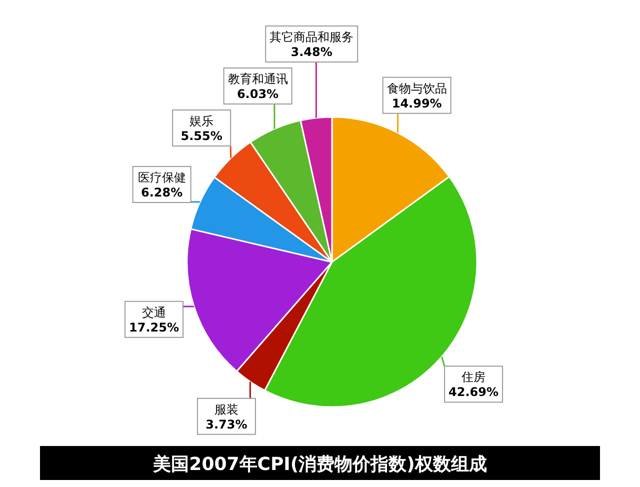 The height and width of the screenshot is (487, 640). What do you see at coordinates (319, 464) in the screenshot?
I see `text: 美国2007年CPI(消费物价指数)权数组成` at bounding box center [319, 464].